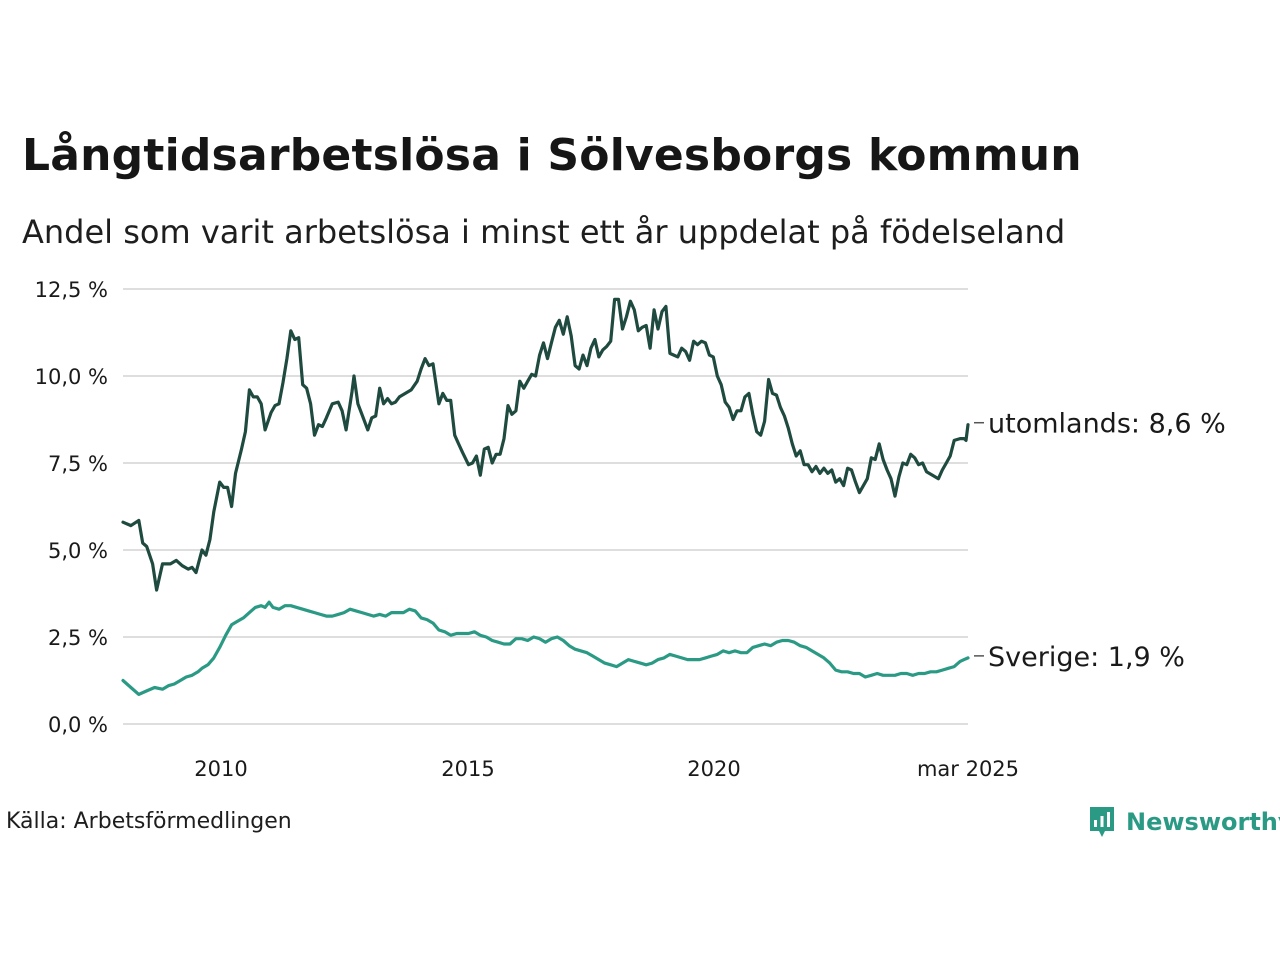  What do you see at coordinates (552, 155) in the screenshot?
I see `chart-title: Långtidsarbetslösa i Sölvesborgs kommun` at bounding box center [552, 155].